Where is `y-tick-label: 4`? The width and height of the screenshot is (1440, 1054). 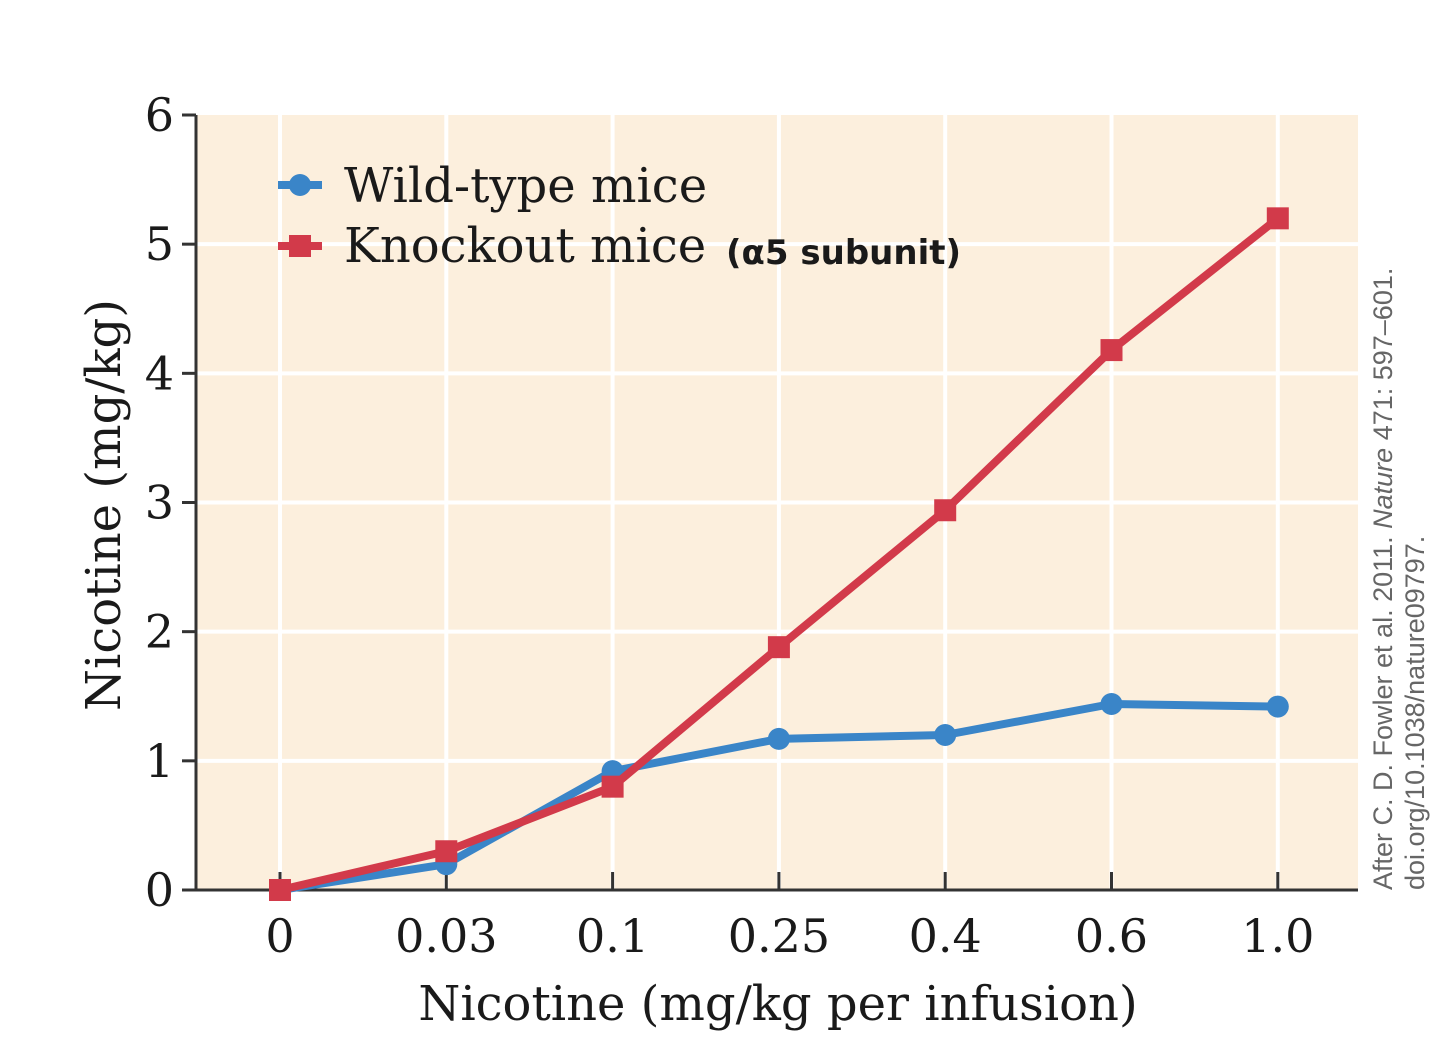 y-tick-label: 4 is located at coordinates (159, 373).